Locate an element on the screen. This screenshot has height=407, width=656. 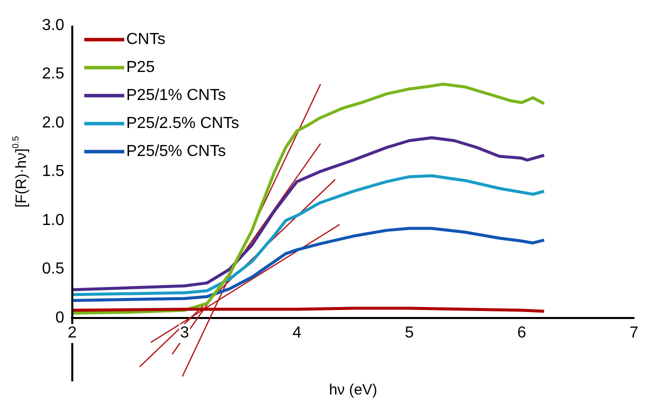
y-tick-label: 1.5 is located at coordinates (53, 171).